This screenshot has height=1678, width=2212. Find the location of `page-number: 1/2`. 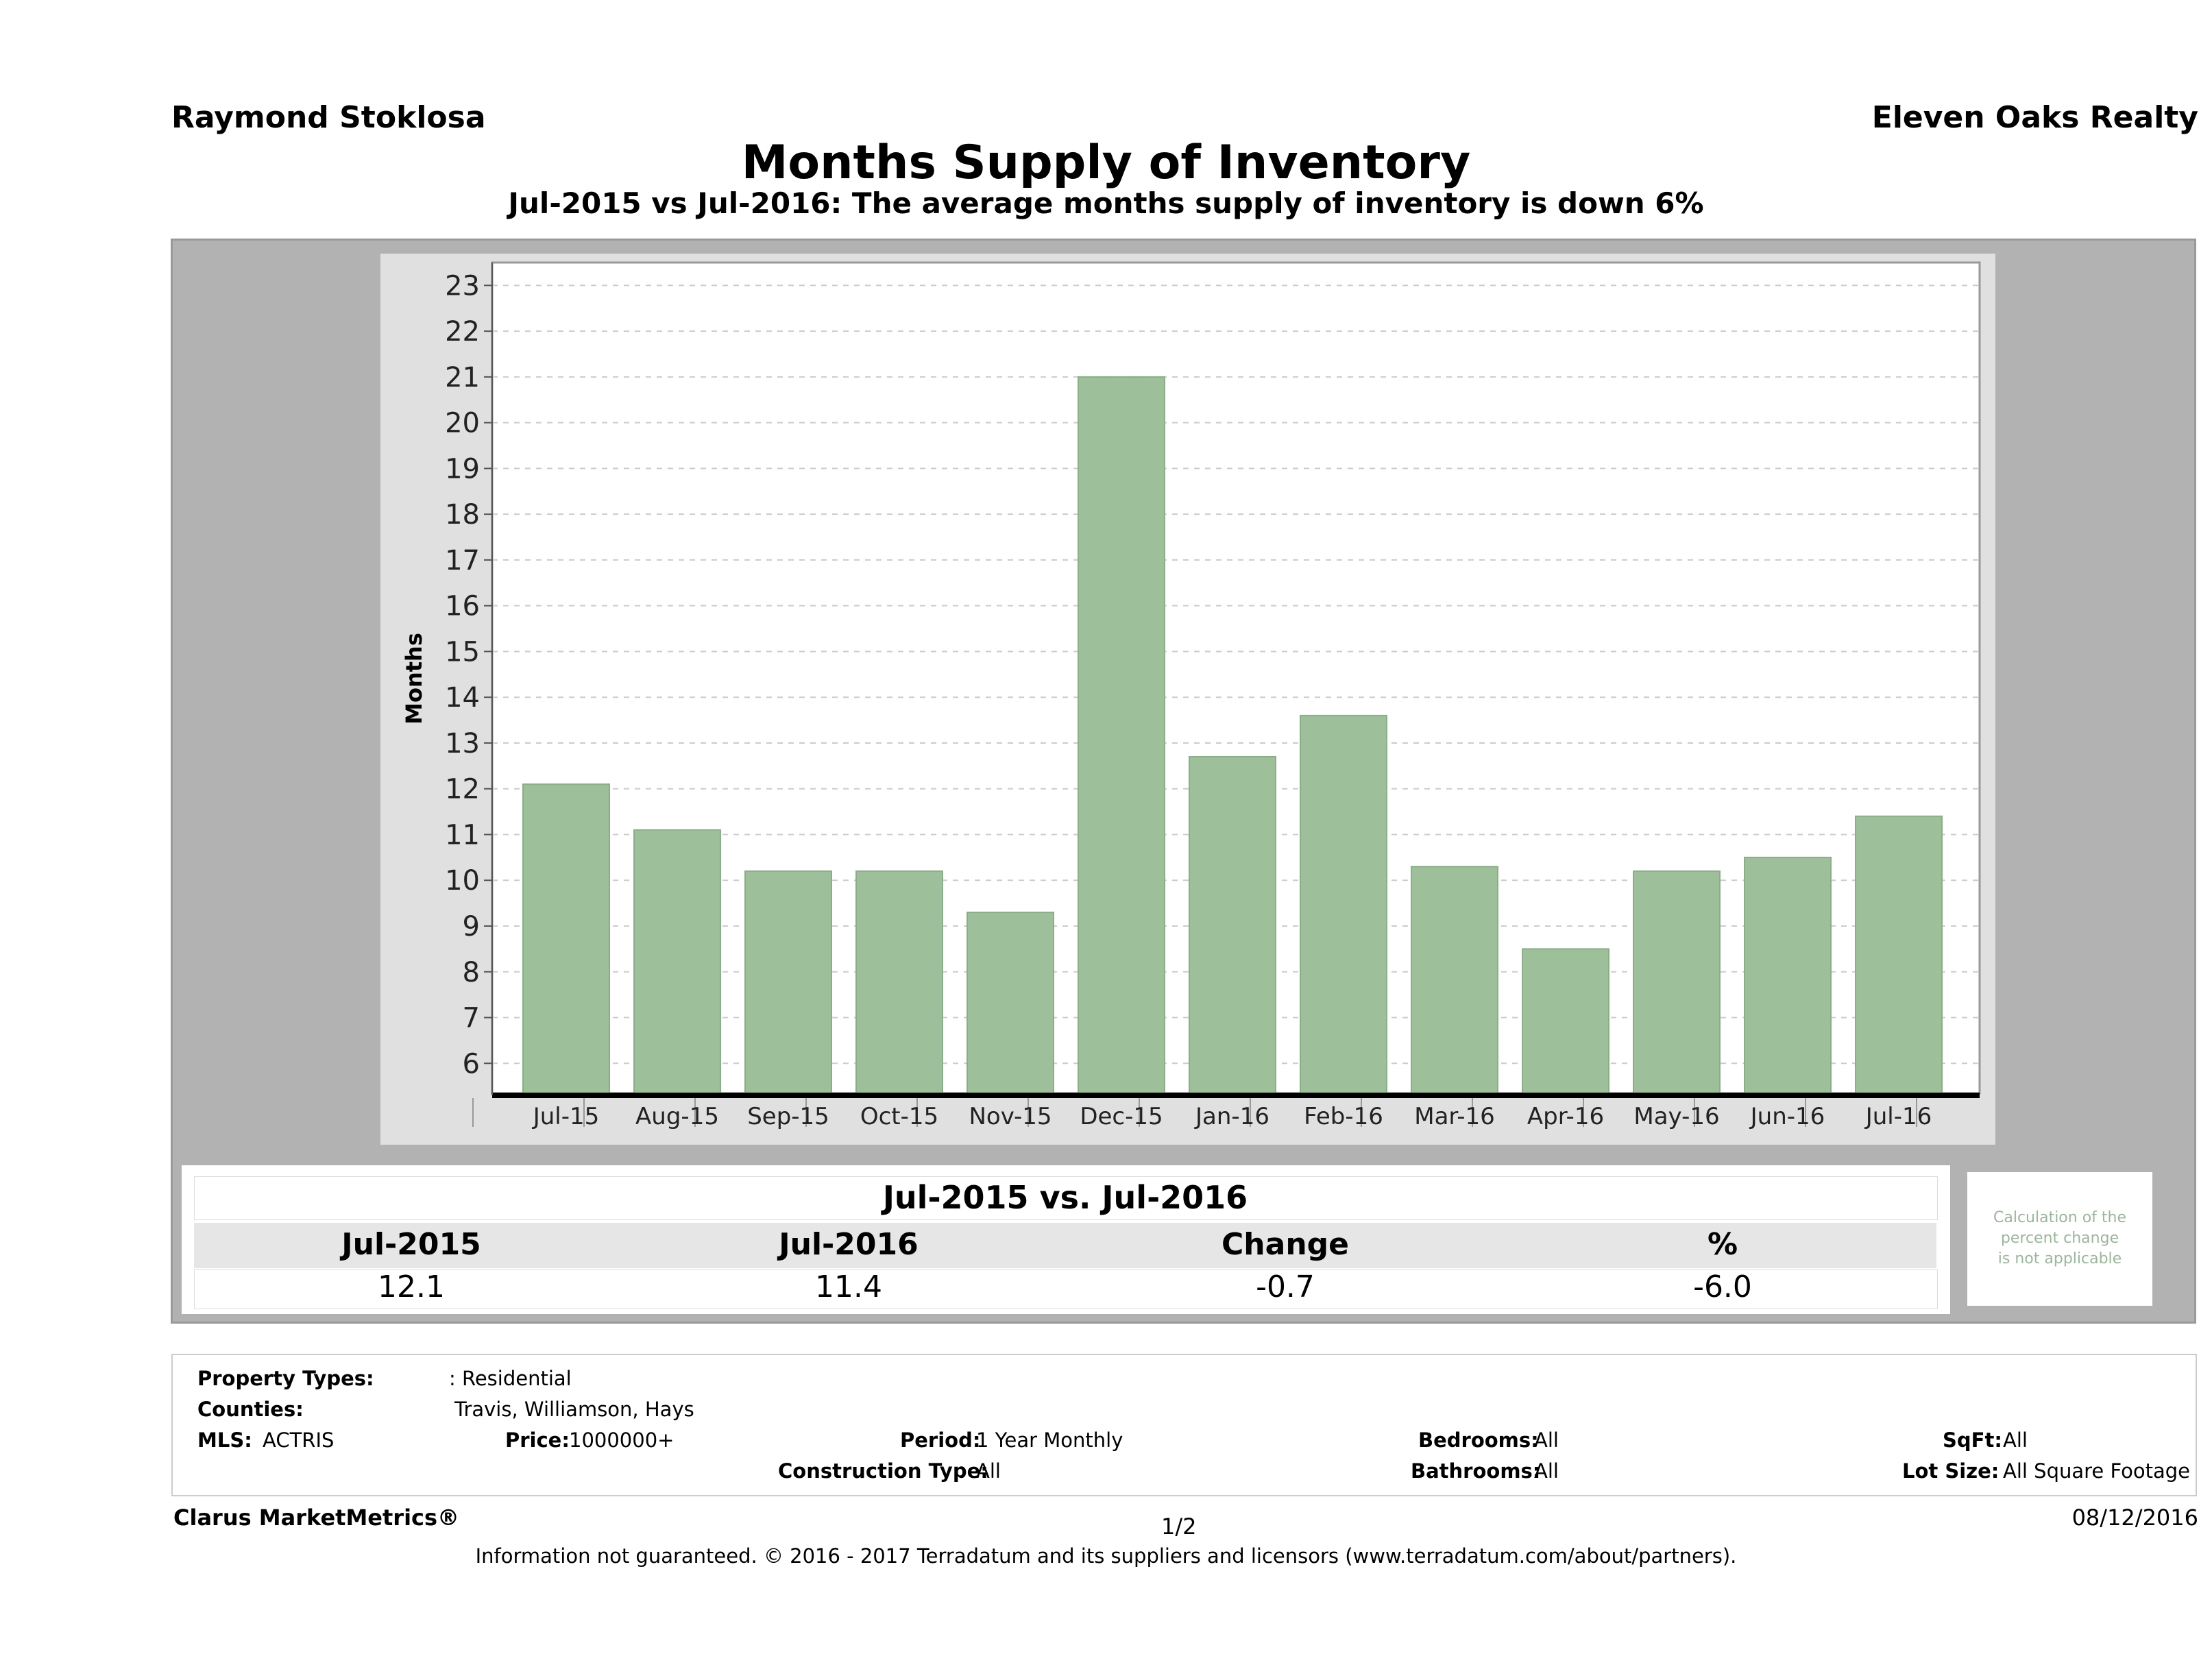

page-number: 1/2 is located at coordinates (1179, 1526).